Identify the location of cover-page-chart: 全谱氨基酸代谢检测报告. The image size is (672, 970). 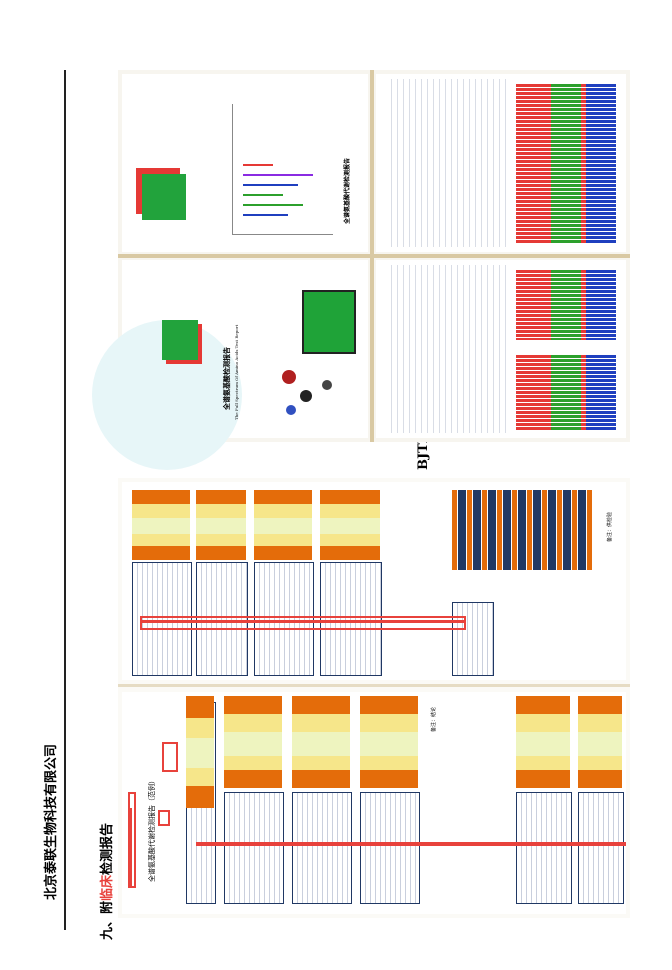
(245, 163).